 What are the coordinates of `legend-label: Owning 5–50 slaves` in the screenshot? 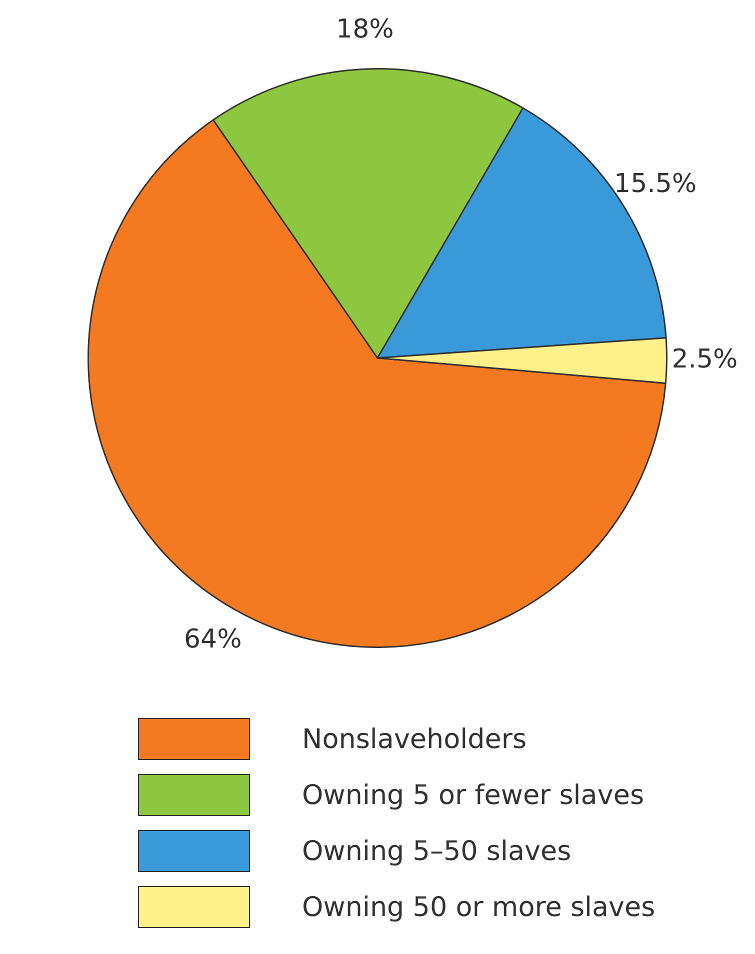 It's located at (437, 851).